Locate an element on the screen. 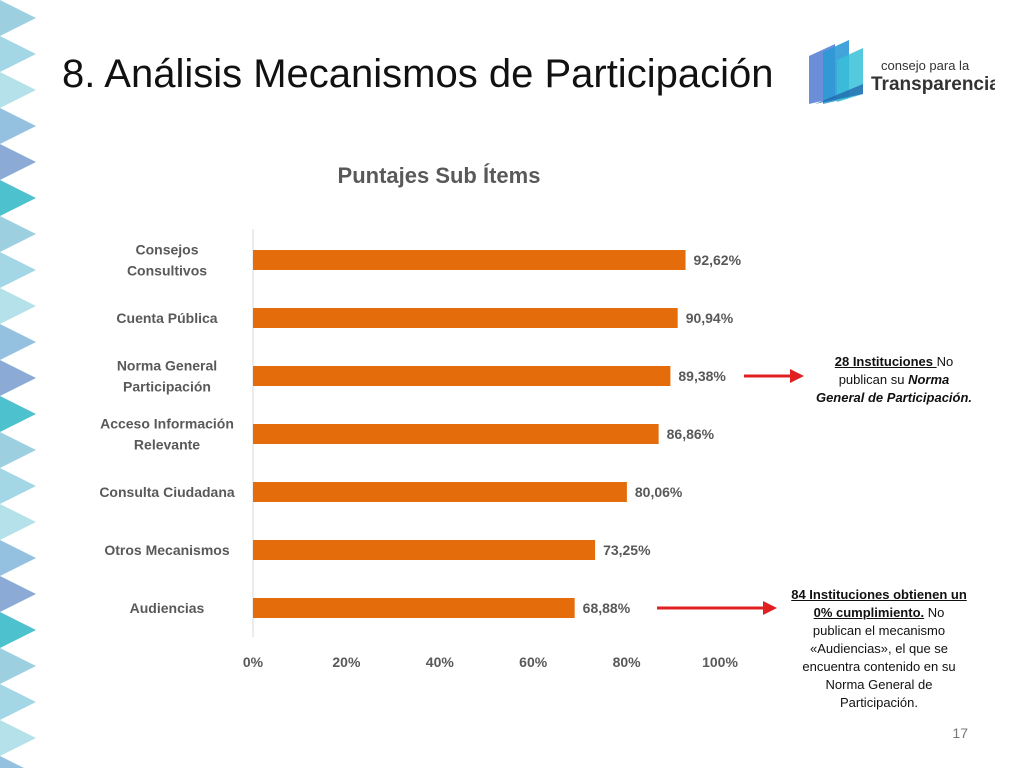 Image resolution: width=1024 pixels, height=768 pixels. note2-line5: encuentra contenido en su is located at coordinates (879, 666).